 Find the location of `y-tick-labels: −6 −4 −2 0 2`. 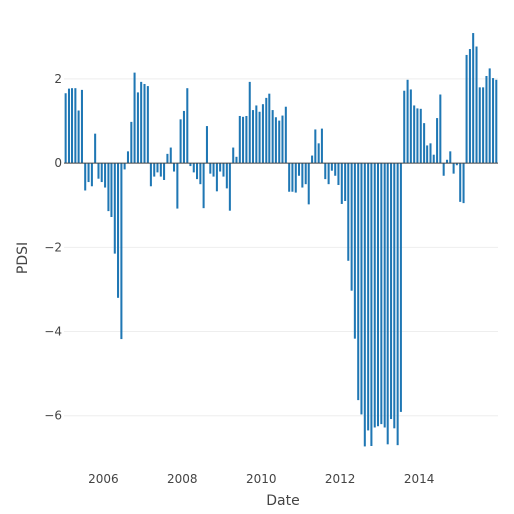

y-tick-labels: −6 −4 −2 0 2 is located at coordinates (53, 247).